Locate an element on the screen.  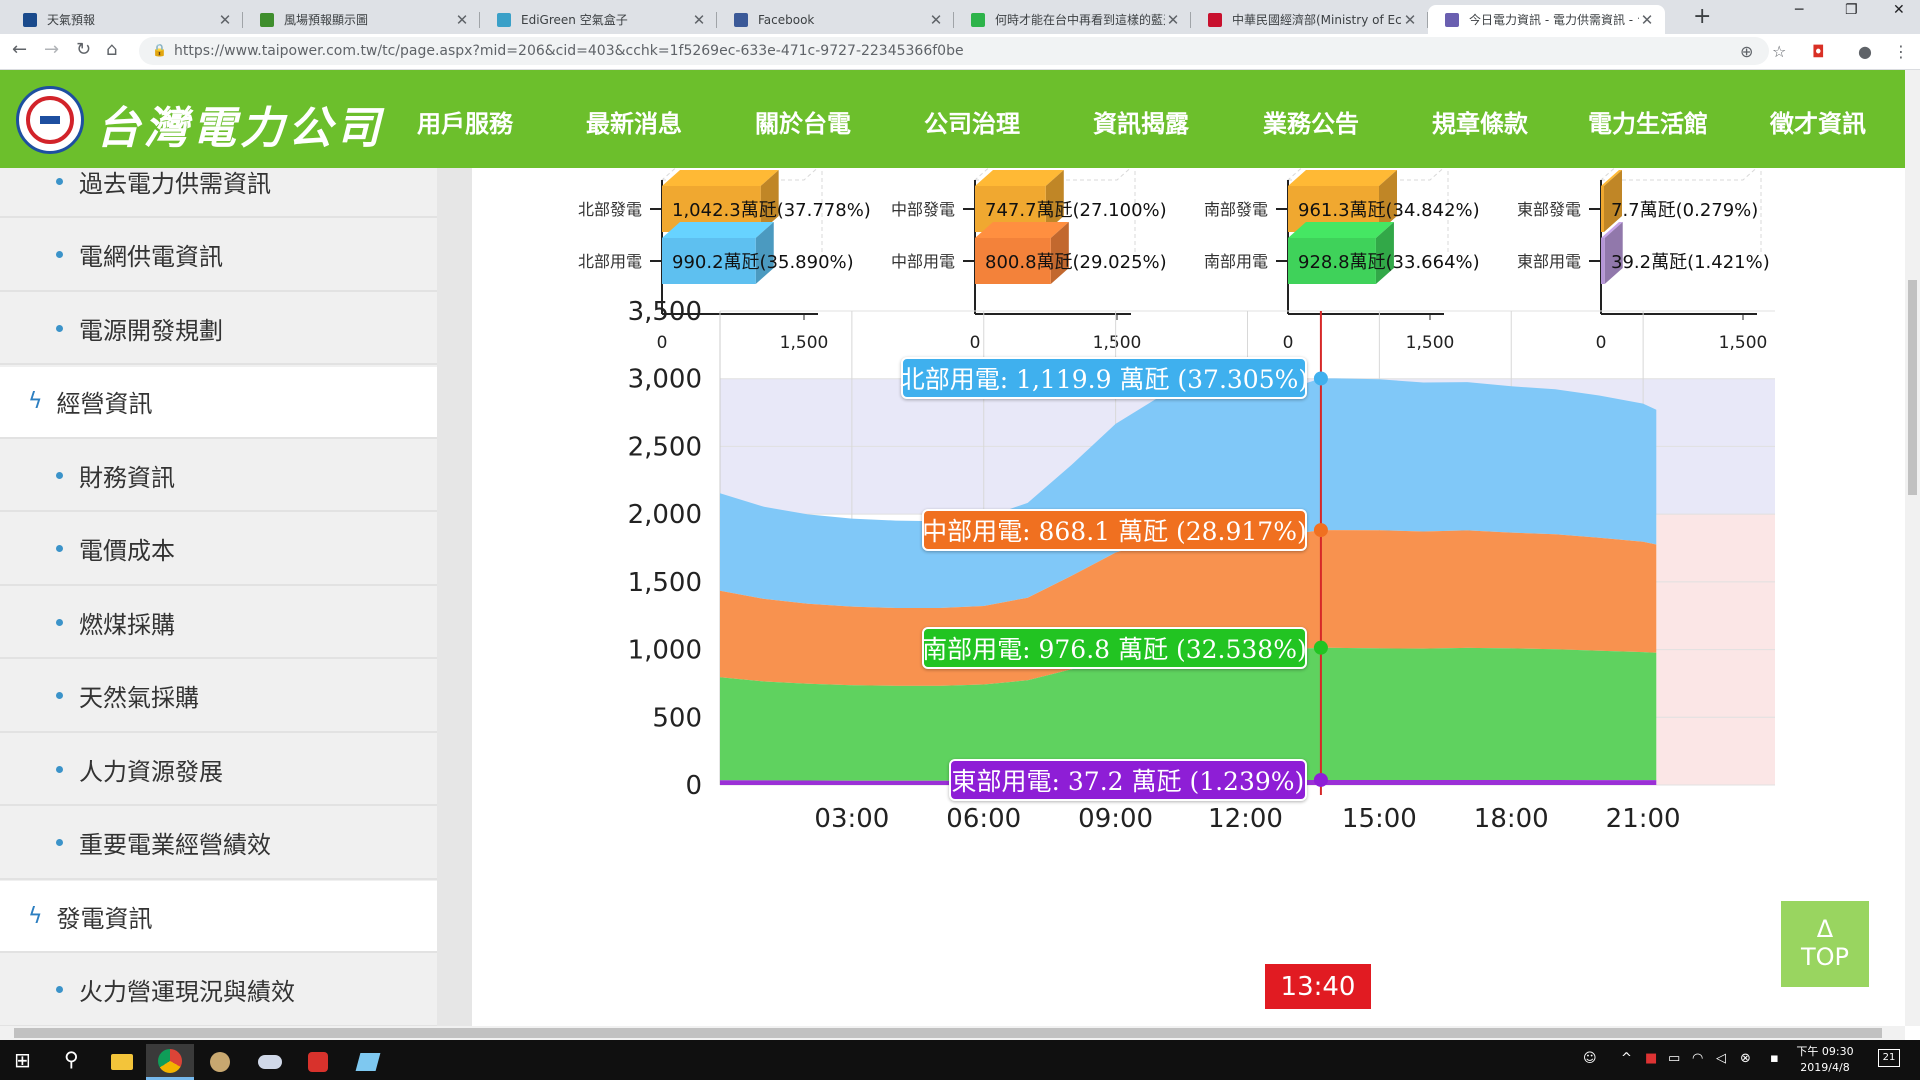
bar-side-face is located at coordinates (1388, 201).